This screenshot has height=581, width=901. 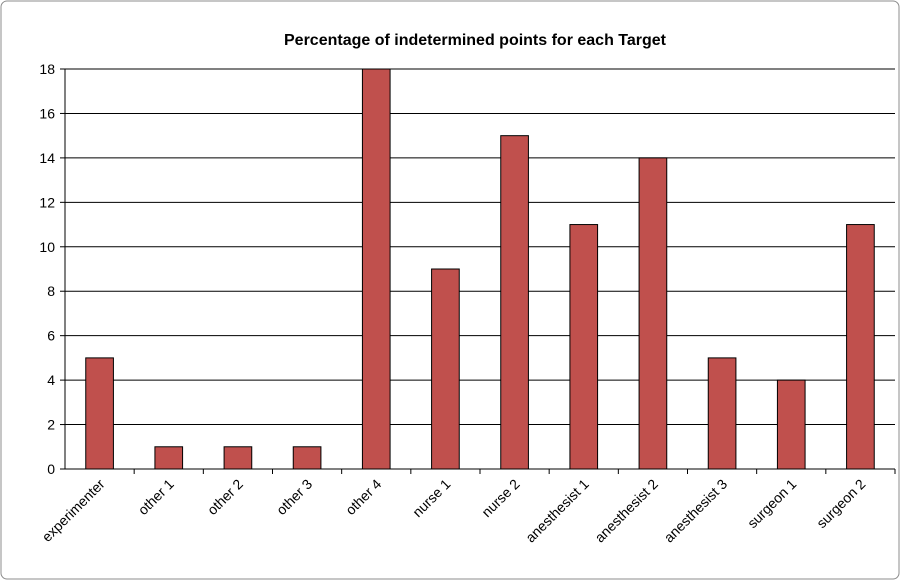 I want to click on y-tick-label: 2, so click(x=51, y=425).